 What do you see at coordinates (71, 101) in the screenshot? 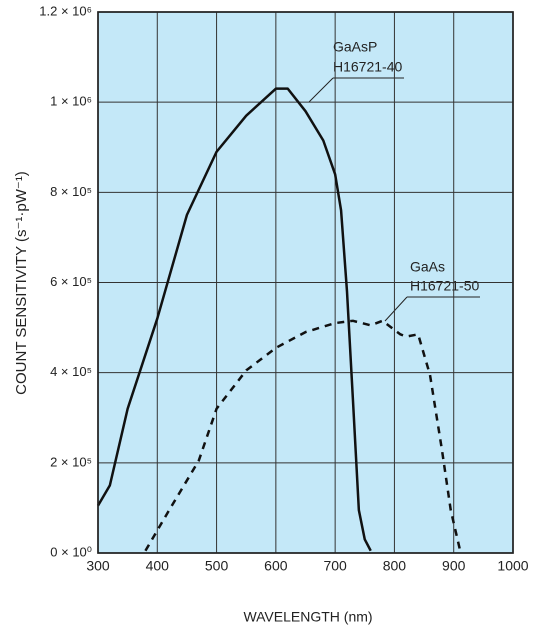
I see `y-tick-label: 1 × 10⁶` at bounding box center [71, 101].